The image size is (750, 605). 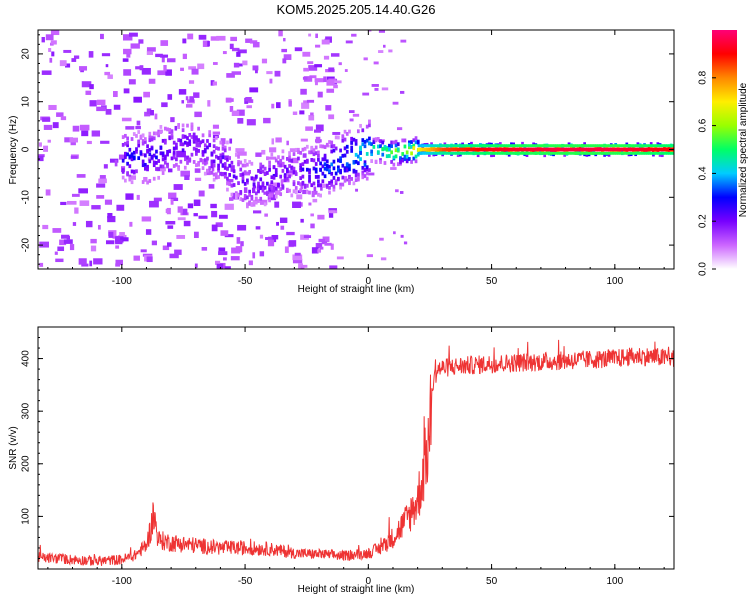 I want to click on spectrogram-y-tick-label: -10, so click(x=26, y=197).